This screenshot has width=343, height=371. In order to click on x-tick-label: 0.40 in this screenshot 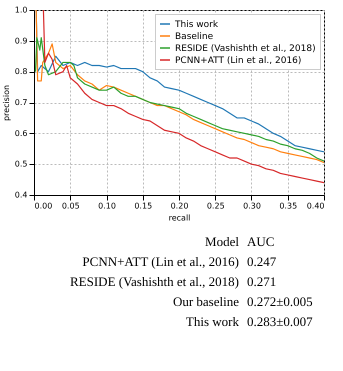, I will do `click(315, 206)`.